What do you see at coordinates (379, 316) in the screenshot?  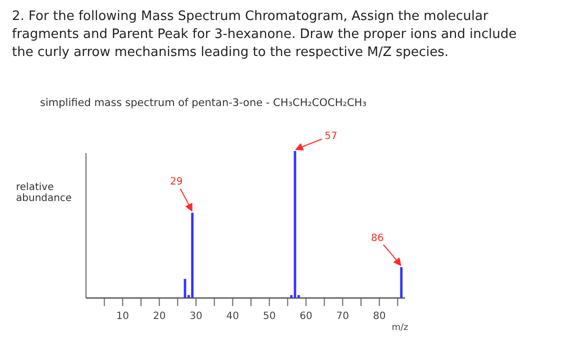 I see `x-tick-label: 80` at bounding box center [379, 316].